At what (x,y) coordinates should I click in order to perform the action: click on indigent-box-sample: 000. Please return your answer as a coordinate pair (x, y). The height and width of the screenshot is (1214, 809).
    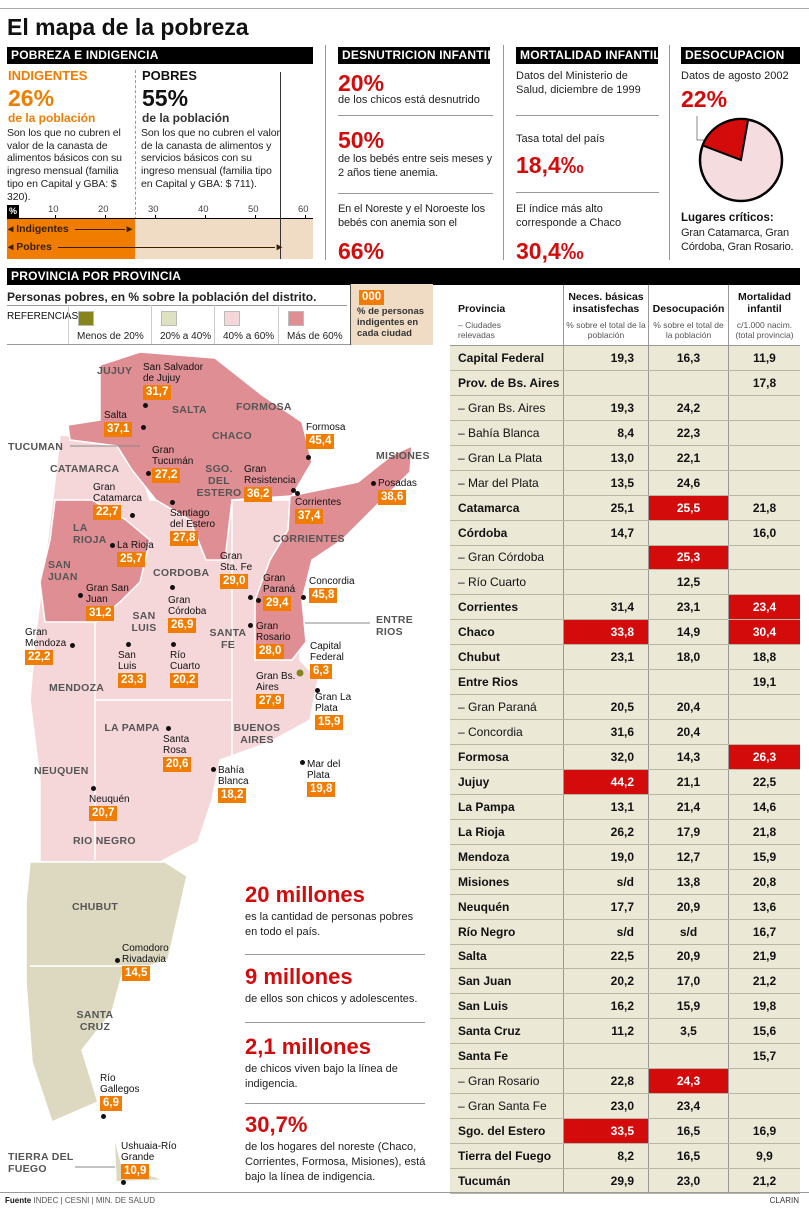
    Looking at the image, I should click on (372, 297).